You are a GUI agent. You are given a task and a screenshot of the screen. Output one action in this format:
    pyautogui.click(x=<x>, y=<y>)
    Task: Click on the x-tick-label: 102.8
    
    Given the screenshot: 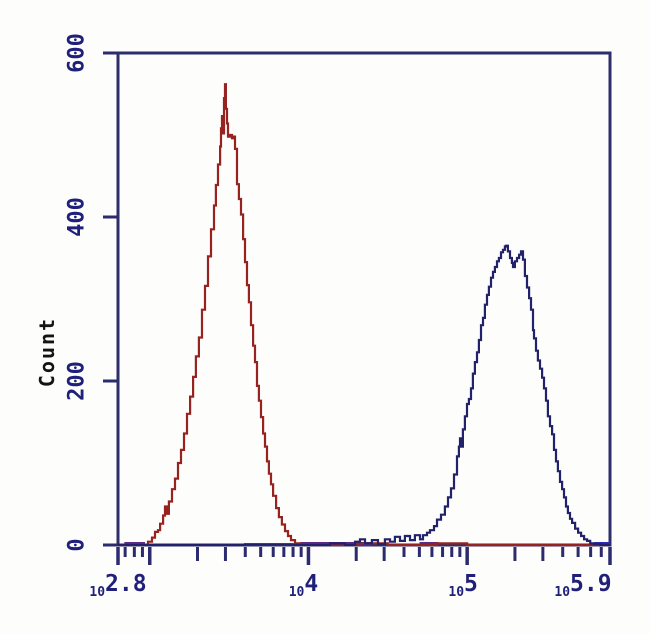 What is the action you would take?
    pyautogui.click(x=117, y=585)
    